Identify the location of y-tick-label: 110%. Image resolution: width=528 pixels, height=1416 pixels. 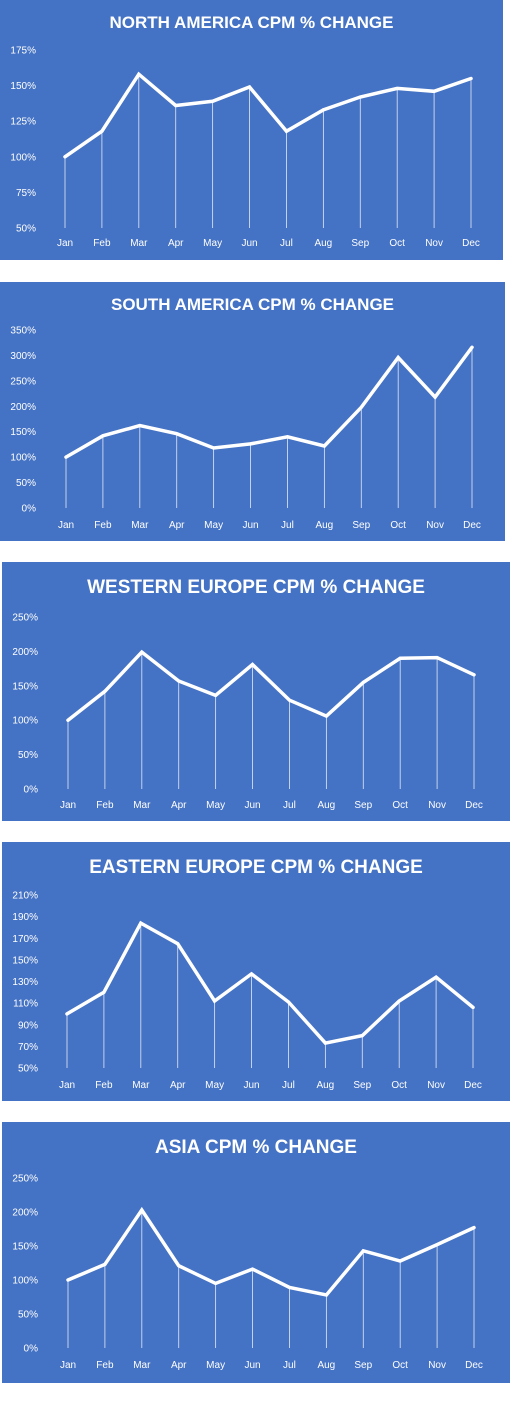
(25, 1004).